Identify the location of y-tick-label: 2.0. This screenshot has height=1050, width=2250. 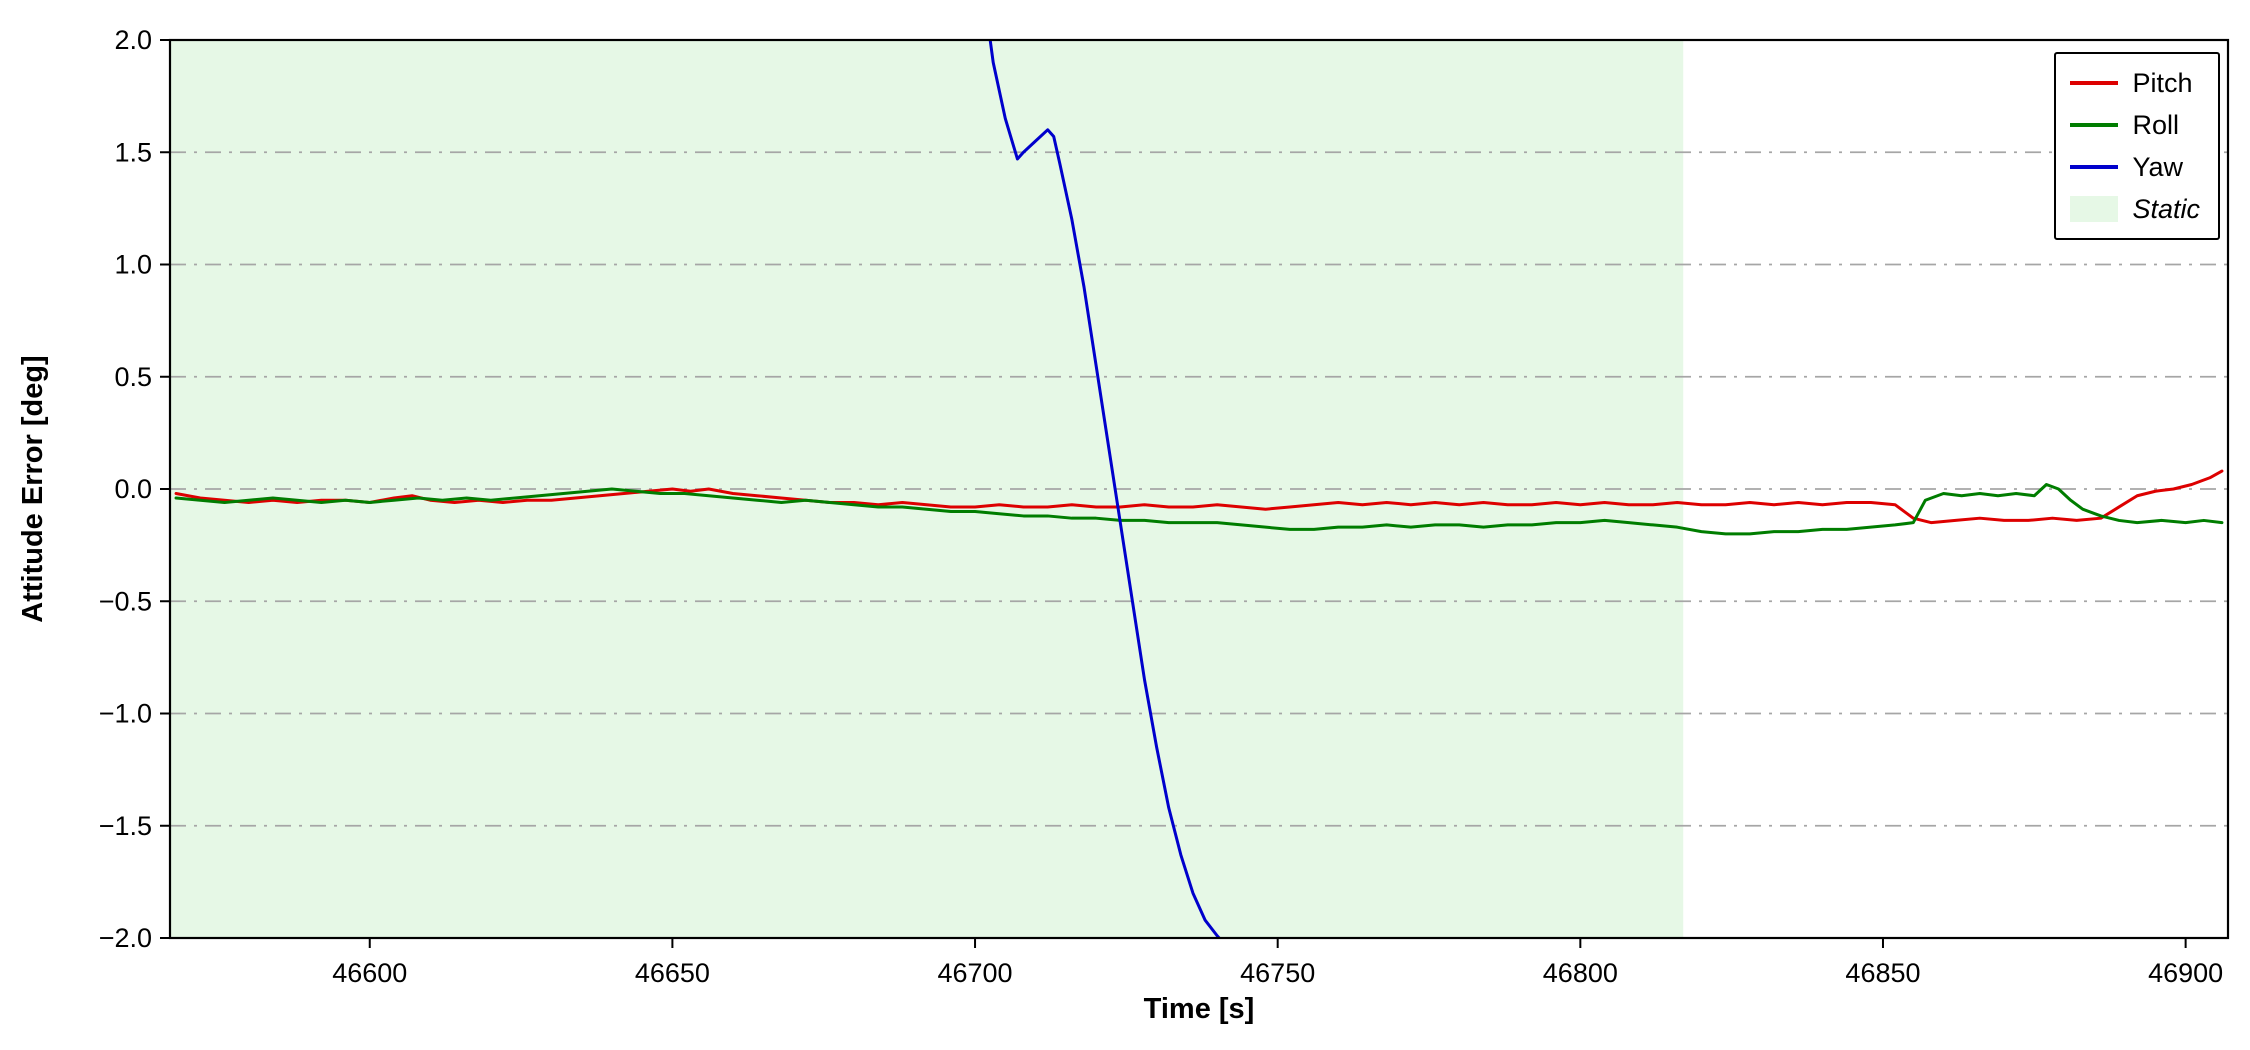
(133, 40).